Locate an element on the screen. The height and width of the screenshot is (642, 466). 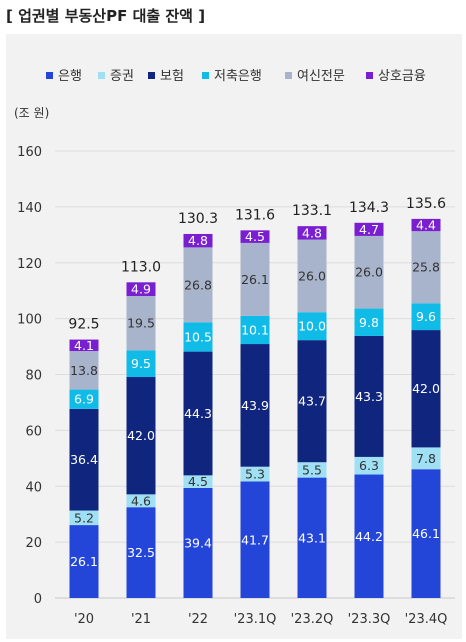
data-label: 10.5 is located at coordinates (198, 336).